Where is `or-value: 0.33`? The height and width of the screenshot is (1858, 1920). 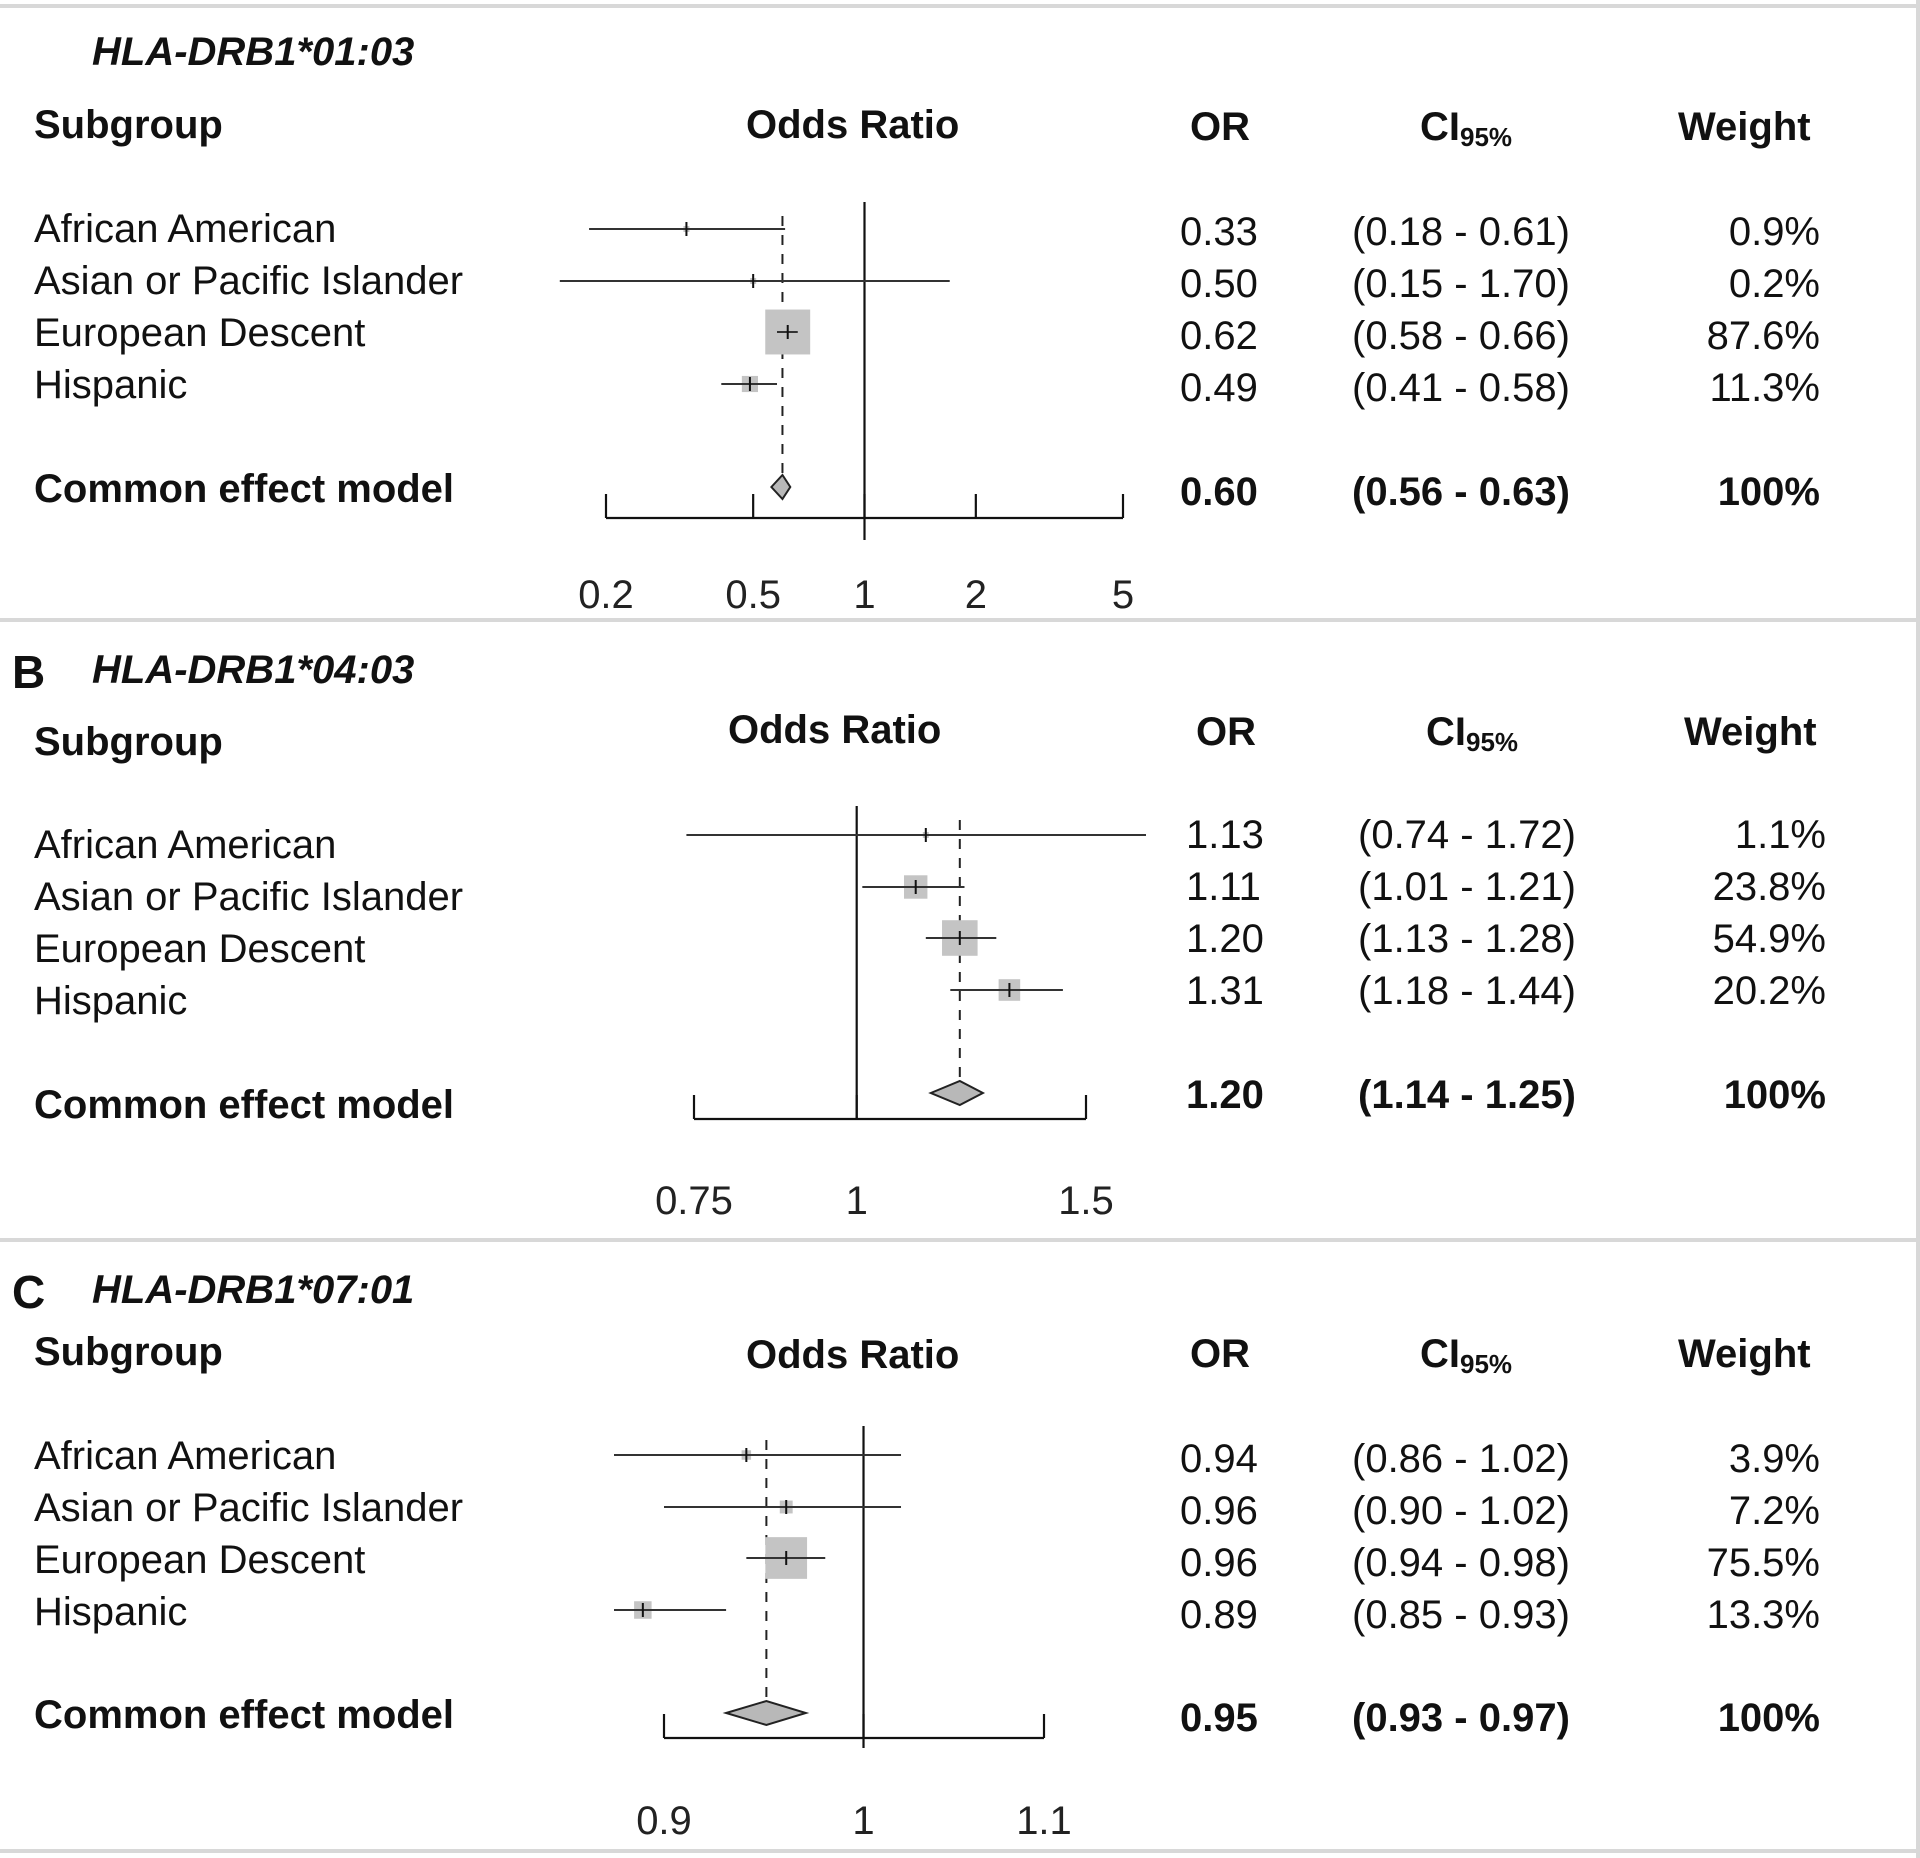
or-value: 0.33 is located at coordinates (1219, 232).